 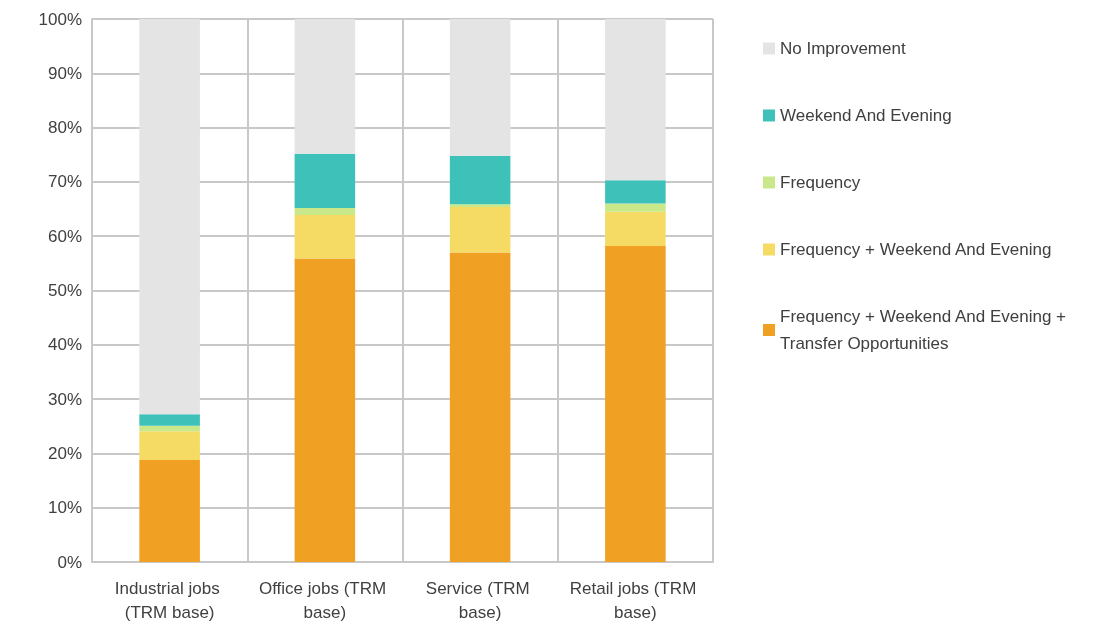 I want to click on legend-label: Frequency + Weekend And Evening, so click(x=916, y=249).